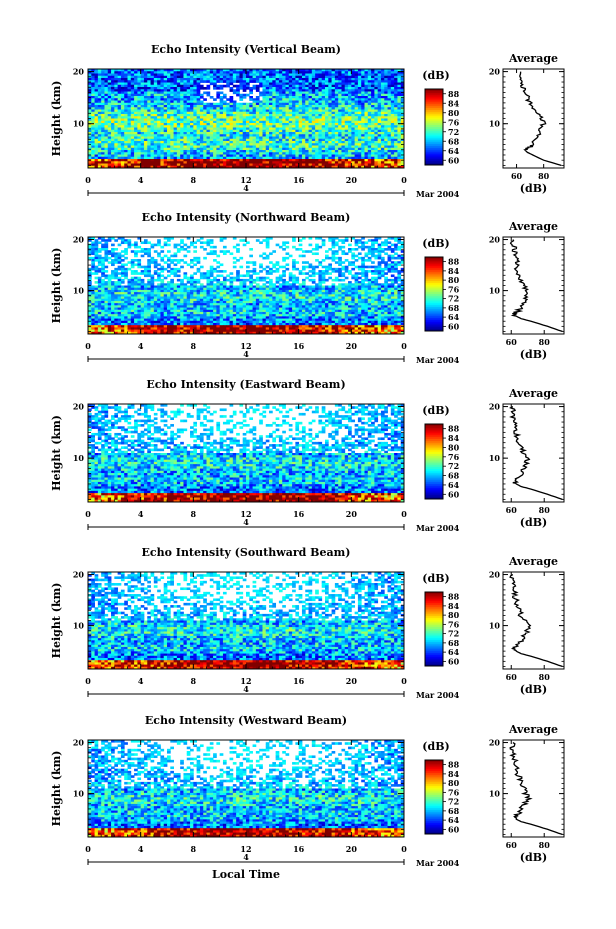  What do you see at coordinates (454, 160) in the screenshot?
I see `colorbar-tick-label: 60` at bounding box center [454, 160].